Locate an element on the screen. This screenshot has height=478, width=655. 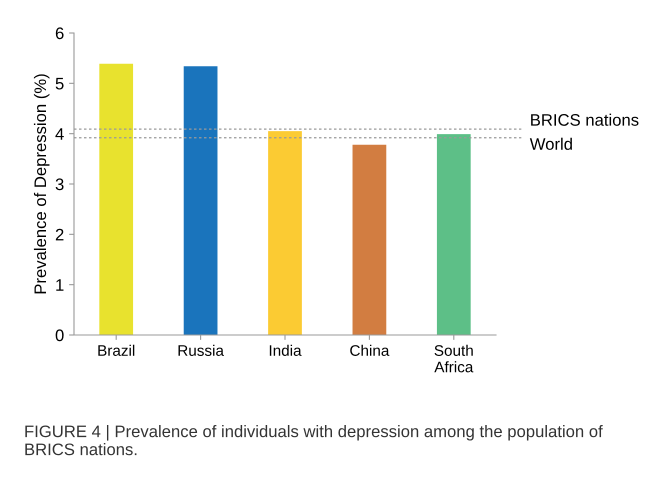
y-axis-title: Prevalence of Depression (%) is located at coordinates (42, 184).